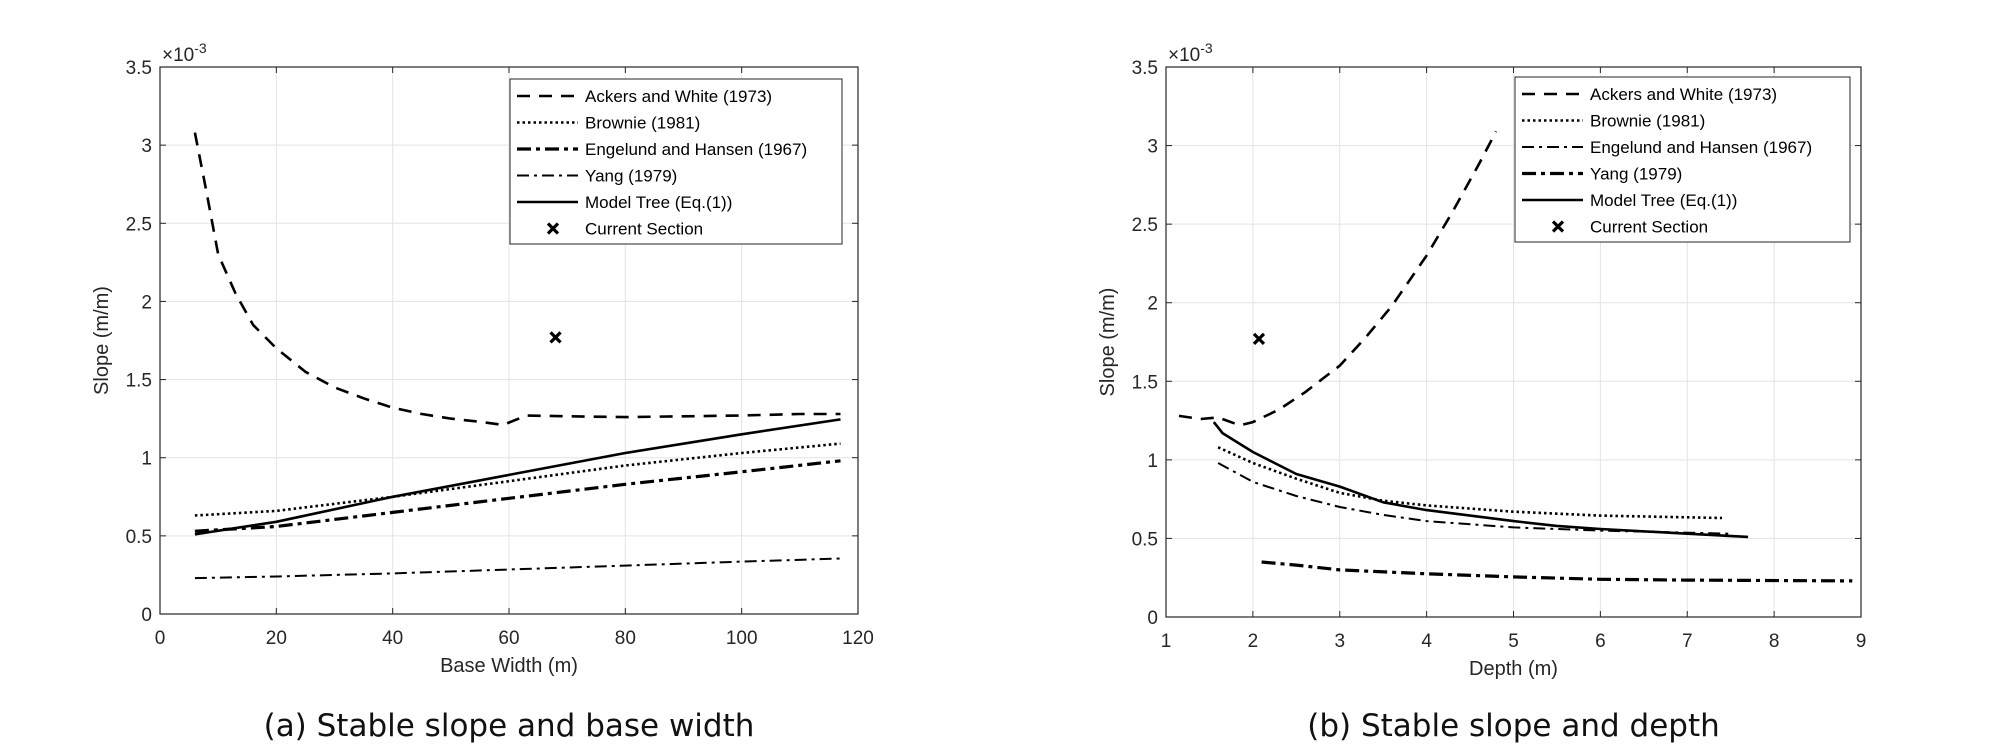  Describe the element at coordinates (1339, 641) in the screenshot. I see `x-tick-label: 3` at that location.